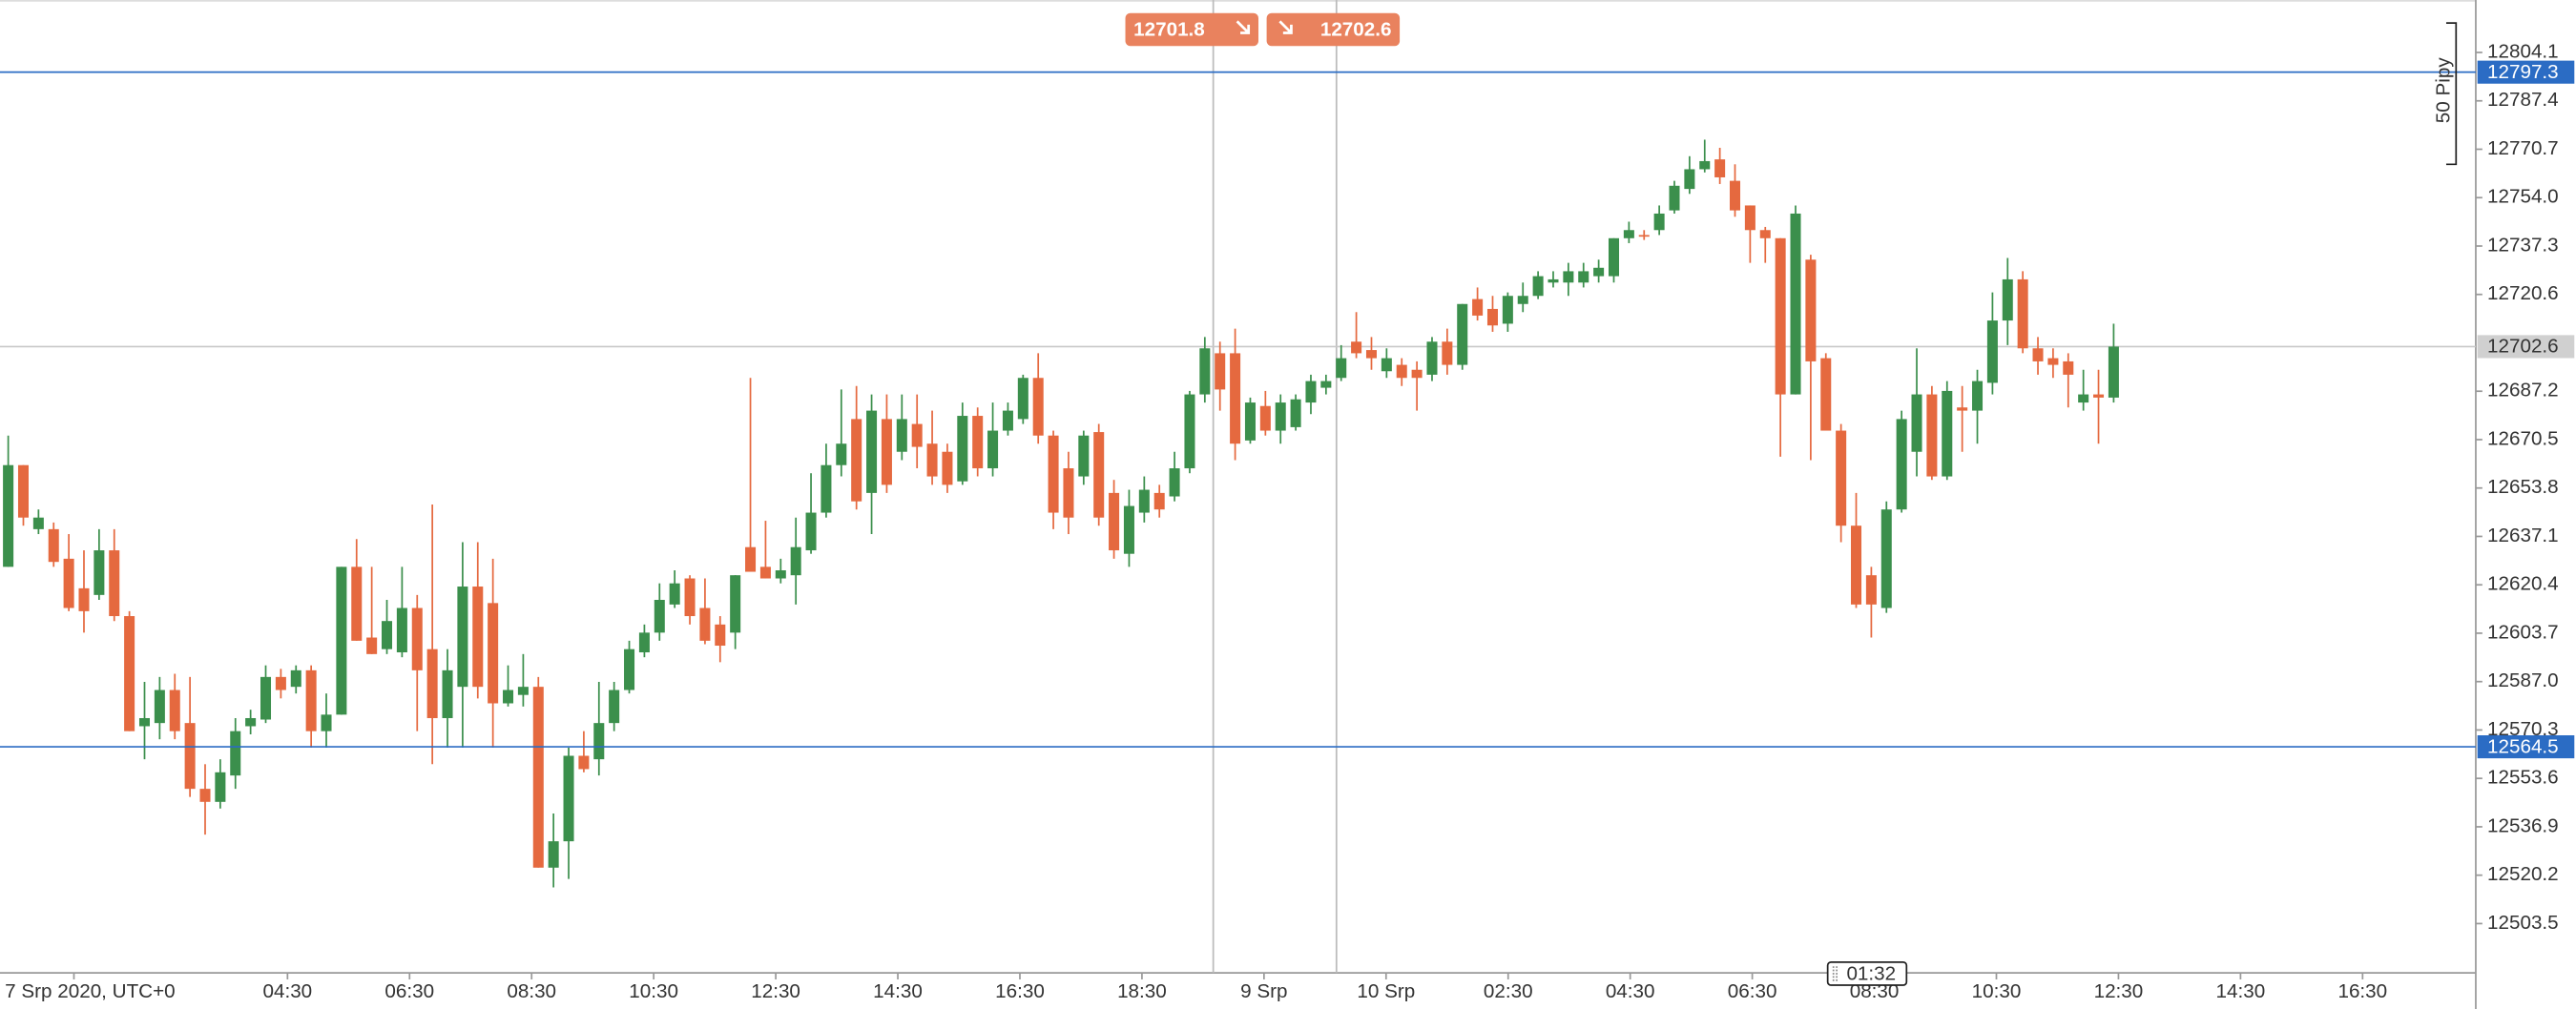 The image size is (2576, 1009). I want to click on level-label: 12564.5, so click(2523, 746).